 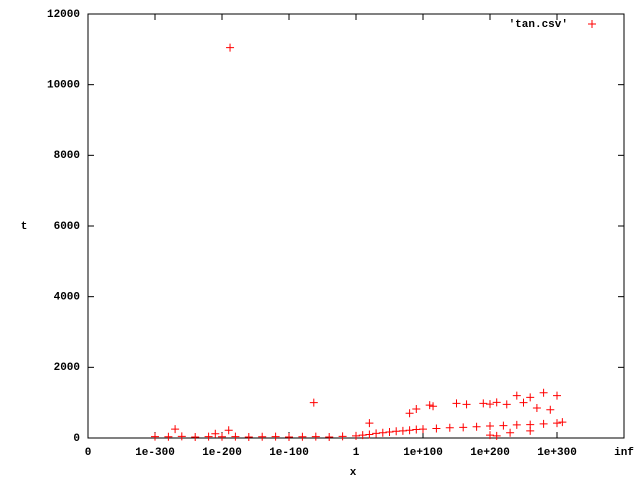 What do you see at coordinates (24, 227) in the screenshot?
I see `y-axis-label: t` at bounding box center [24, 227].